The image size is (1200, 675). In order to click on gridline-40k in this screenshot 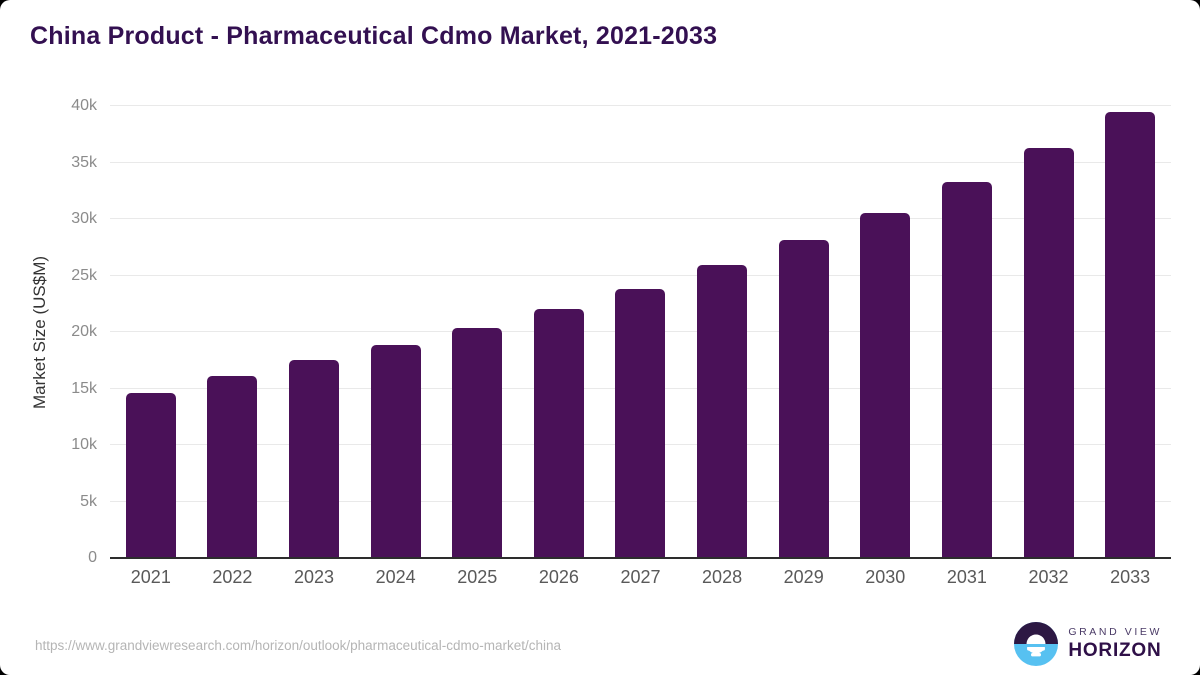, I will do `click(640, 105)`.